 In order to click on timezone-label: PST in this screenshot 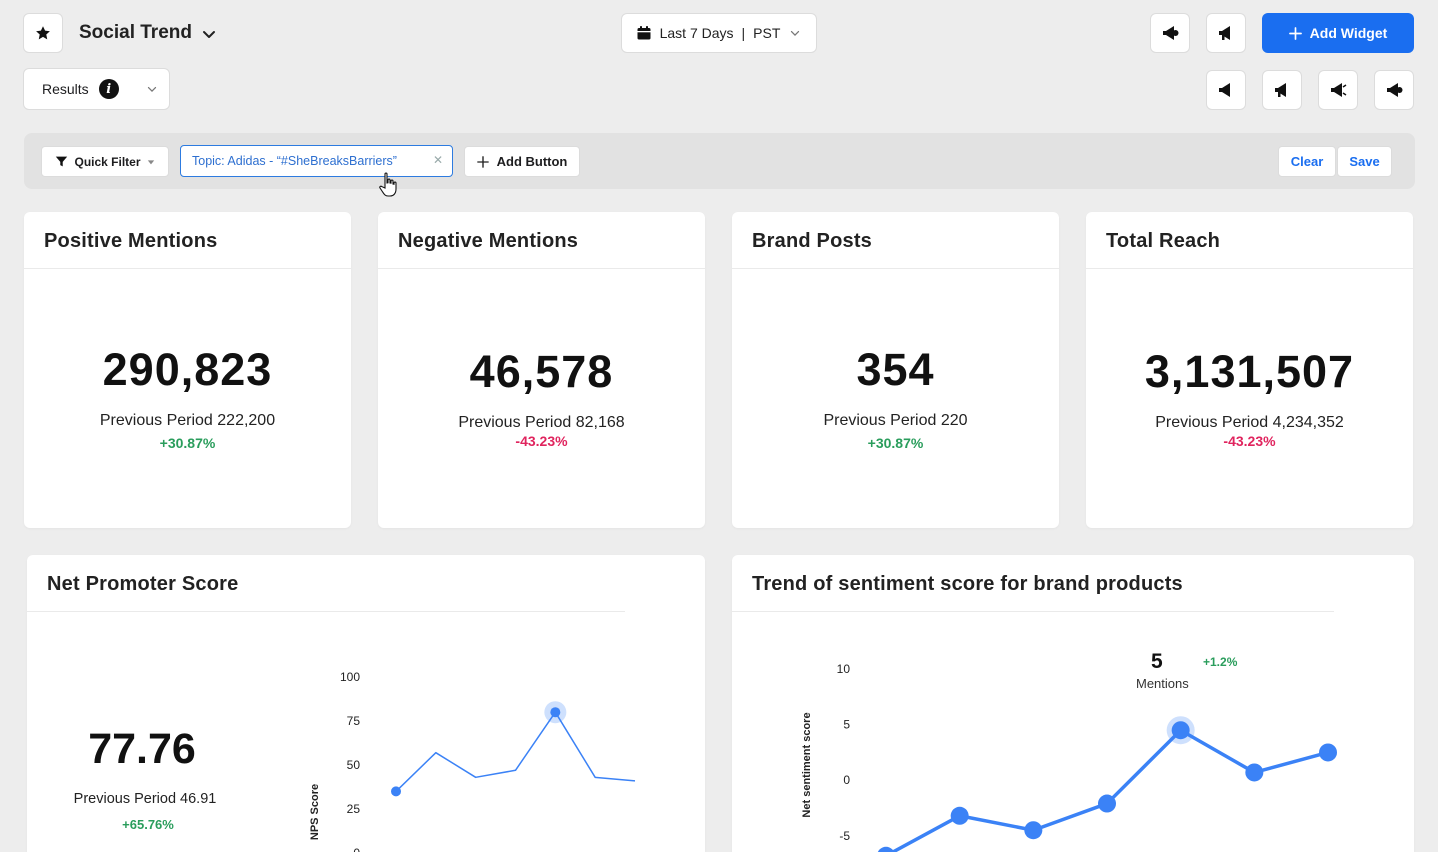, I will do `click(767, 33)`.